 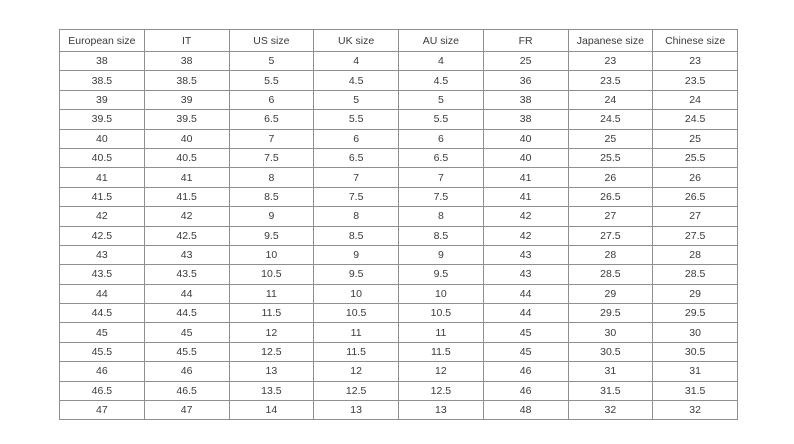 I want to click on table-cell: 9.5, so click(x=441, y=274).